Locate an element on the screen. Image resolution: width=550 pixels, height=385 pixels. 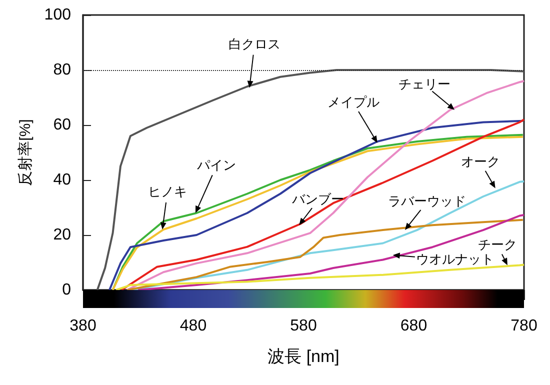
annotation: チェリー is located at coordinates (424, 84).